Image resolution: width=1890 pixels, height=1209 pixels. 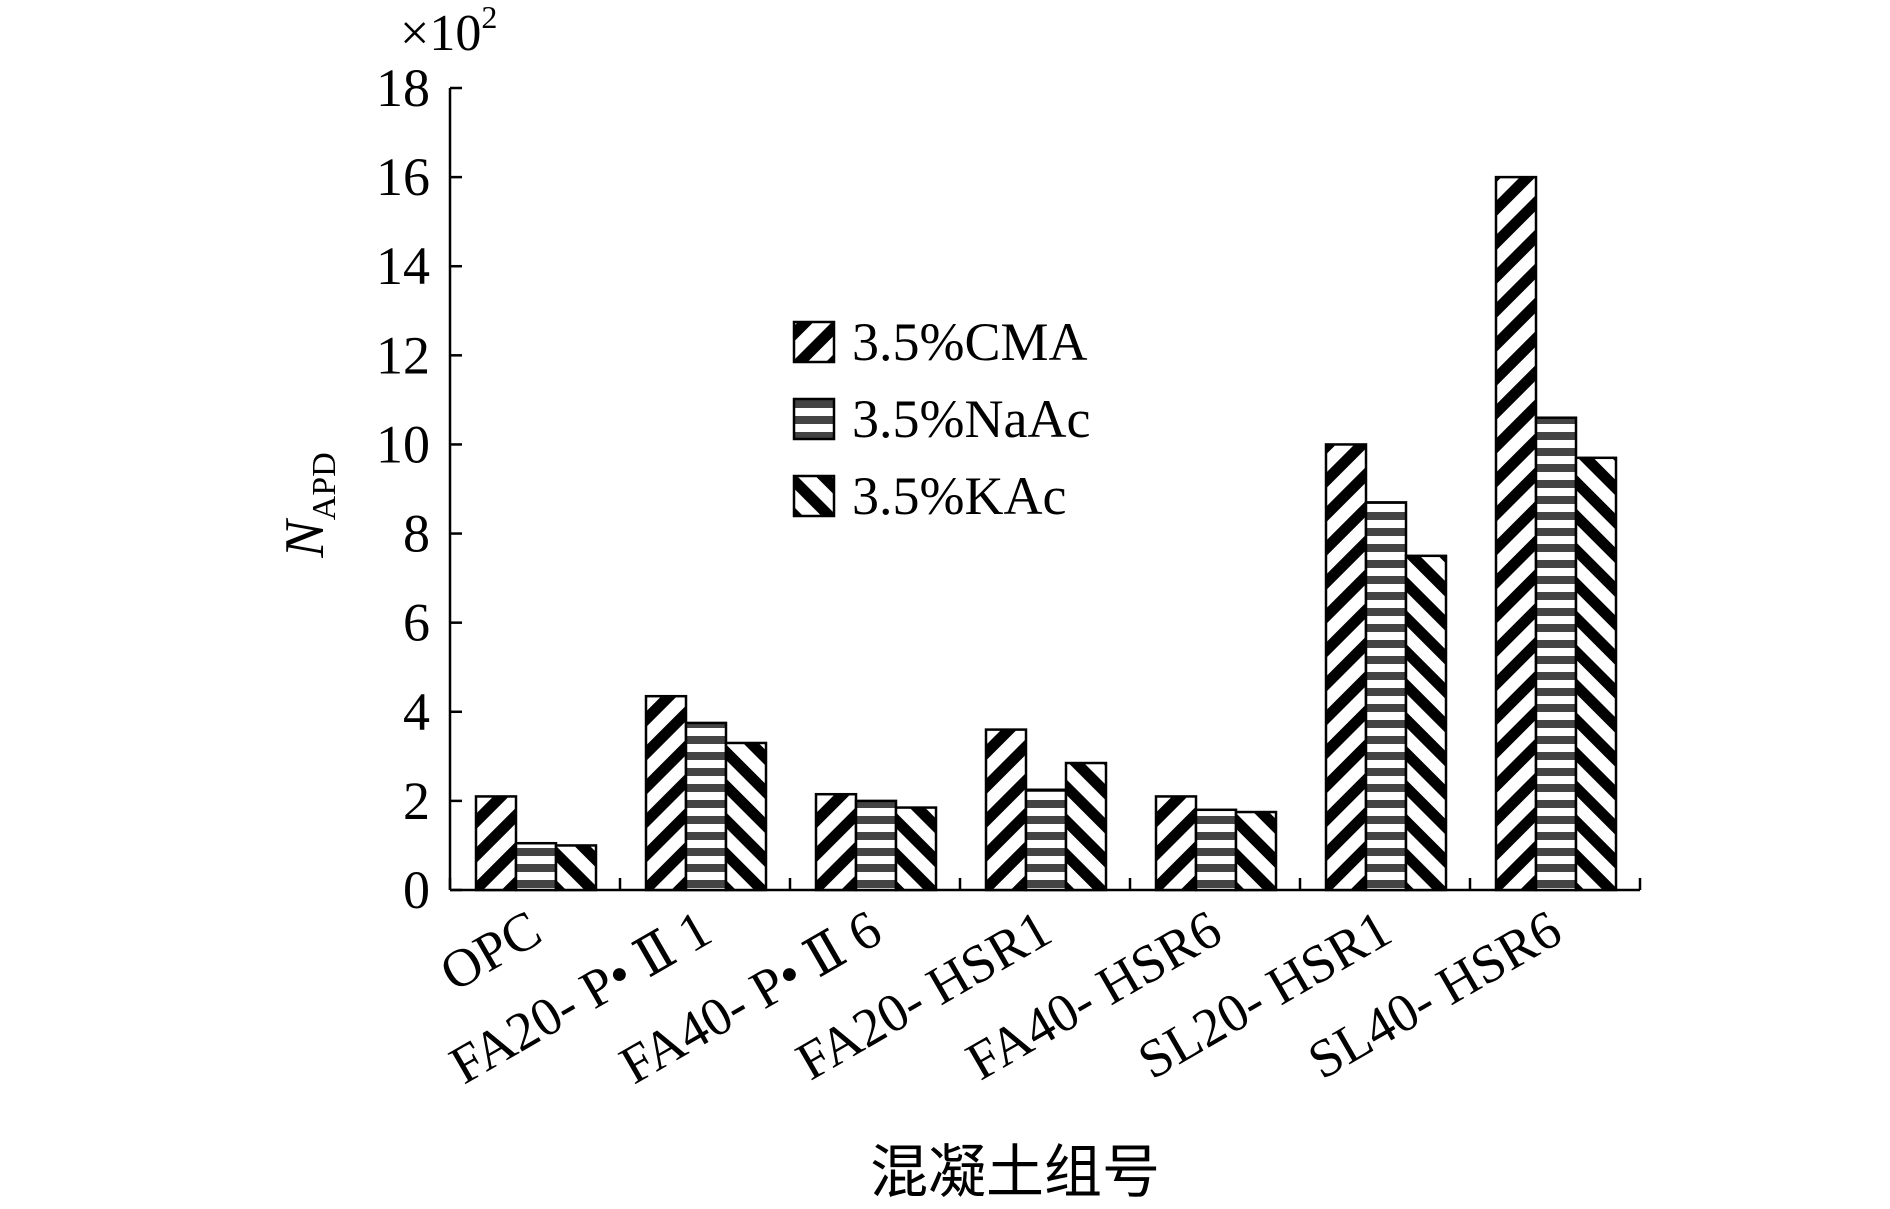 I want to click on x-tick-label: OPC, so click(x=490, y=950).